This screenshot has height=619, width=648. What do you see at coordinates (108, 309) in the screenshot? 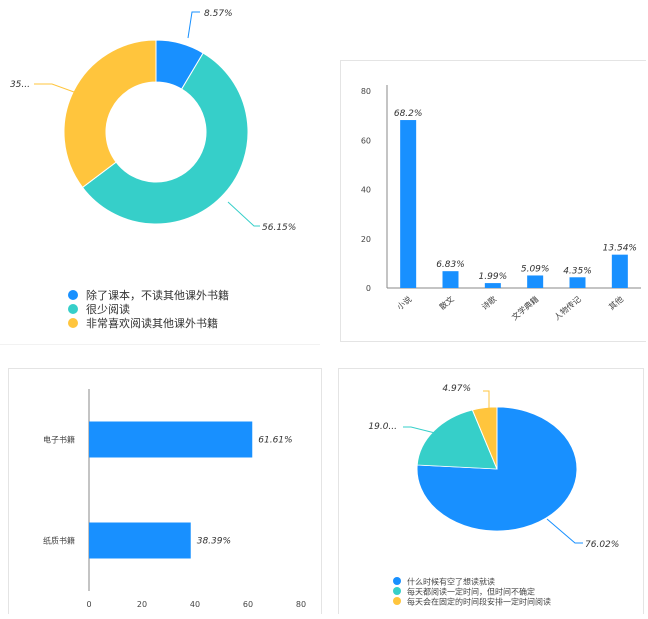
I see `legend-label: 很少阅读` at bounding box center [108, 309].